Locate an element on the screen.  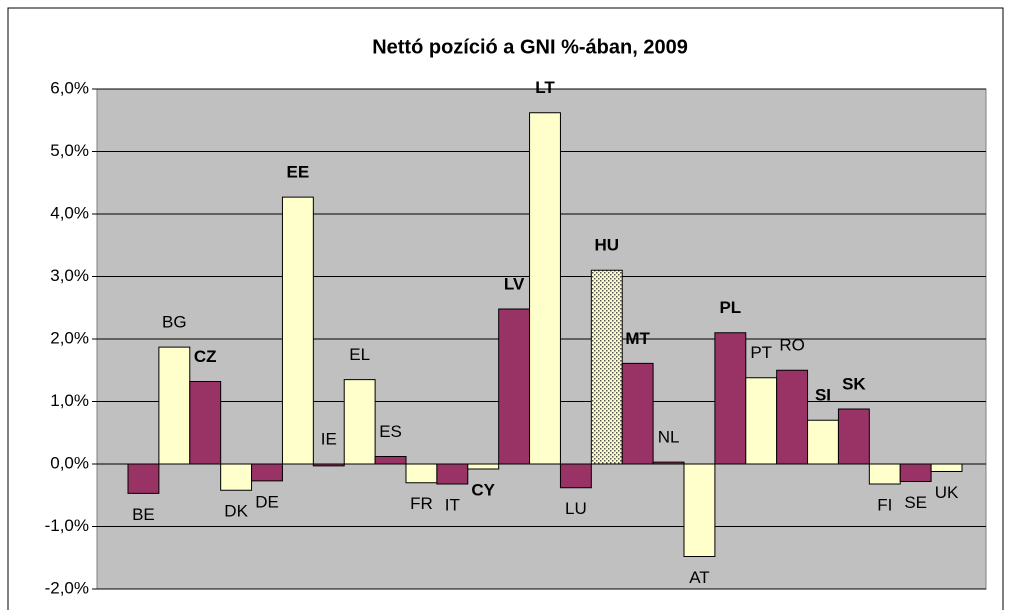
category-label: LT is located at coordinates (545, 87).